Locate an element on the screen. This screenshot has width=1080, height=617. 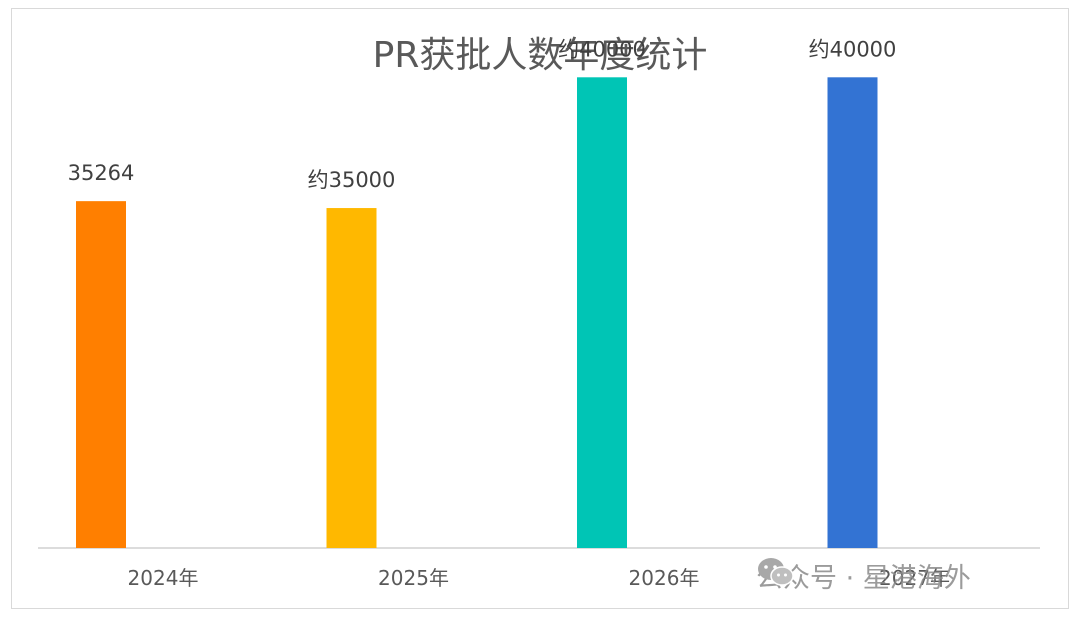
data-label-0: 35264 is located at coordinates (101, 173).